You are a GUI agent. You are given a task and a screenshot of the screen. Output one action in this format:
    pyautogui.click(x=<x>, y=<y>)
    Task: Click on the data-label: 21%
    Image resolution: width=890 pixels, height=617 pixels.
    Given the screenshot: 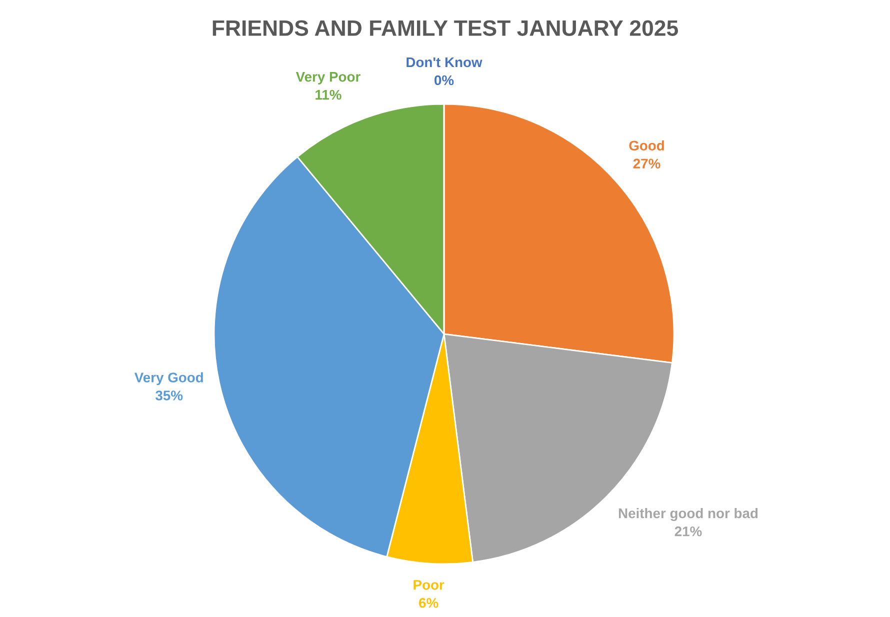 What is the action you would take?
    pyautogui.click(x=688, y=531)
    